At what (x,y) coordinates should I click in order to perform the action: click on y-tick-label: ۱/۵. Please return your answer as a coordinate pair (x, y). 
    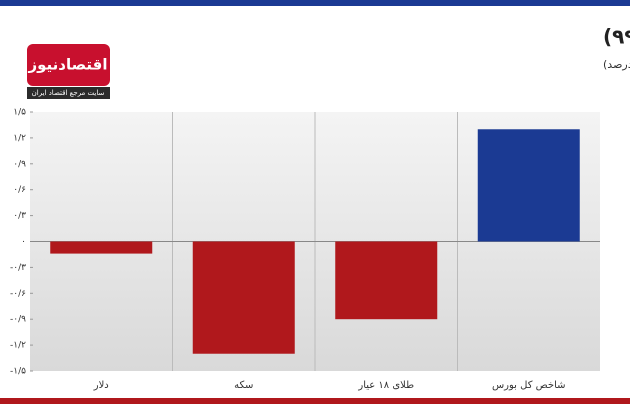
    Looking at the image, I should click on (19, 113).